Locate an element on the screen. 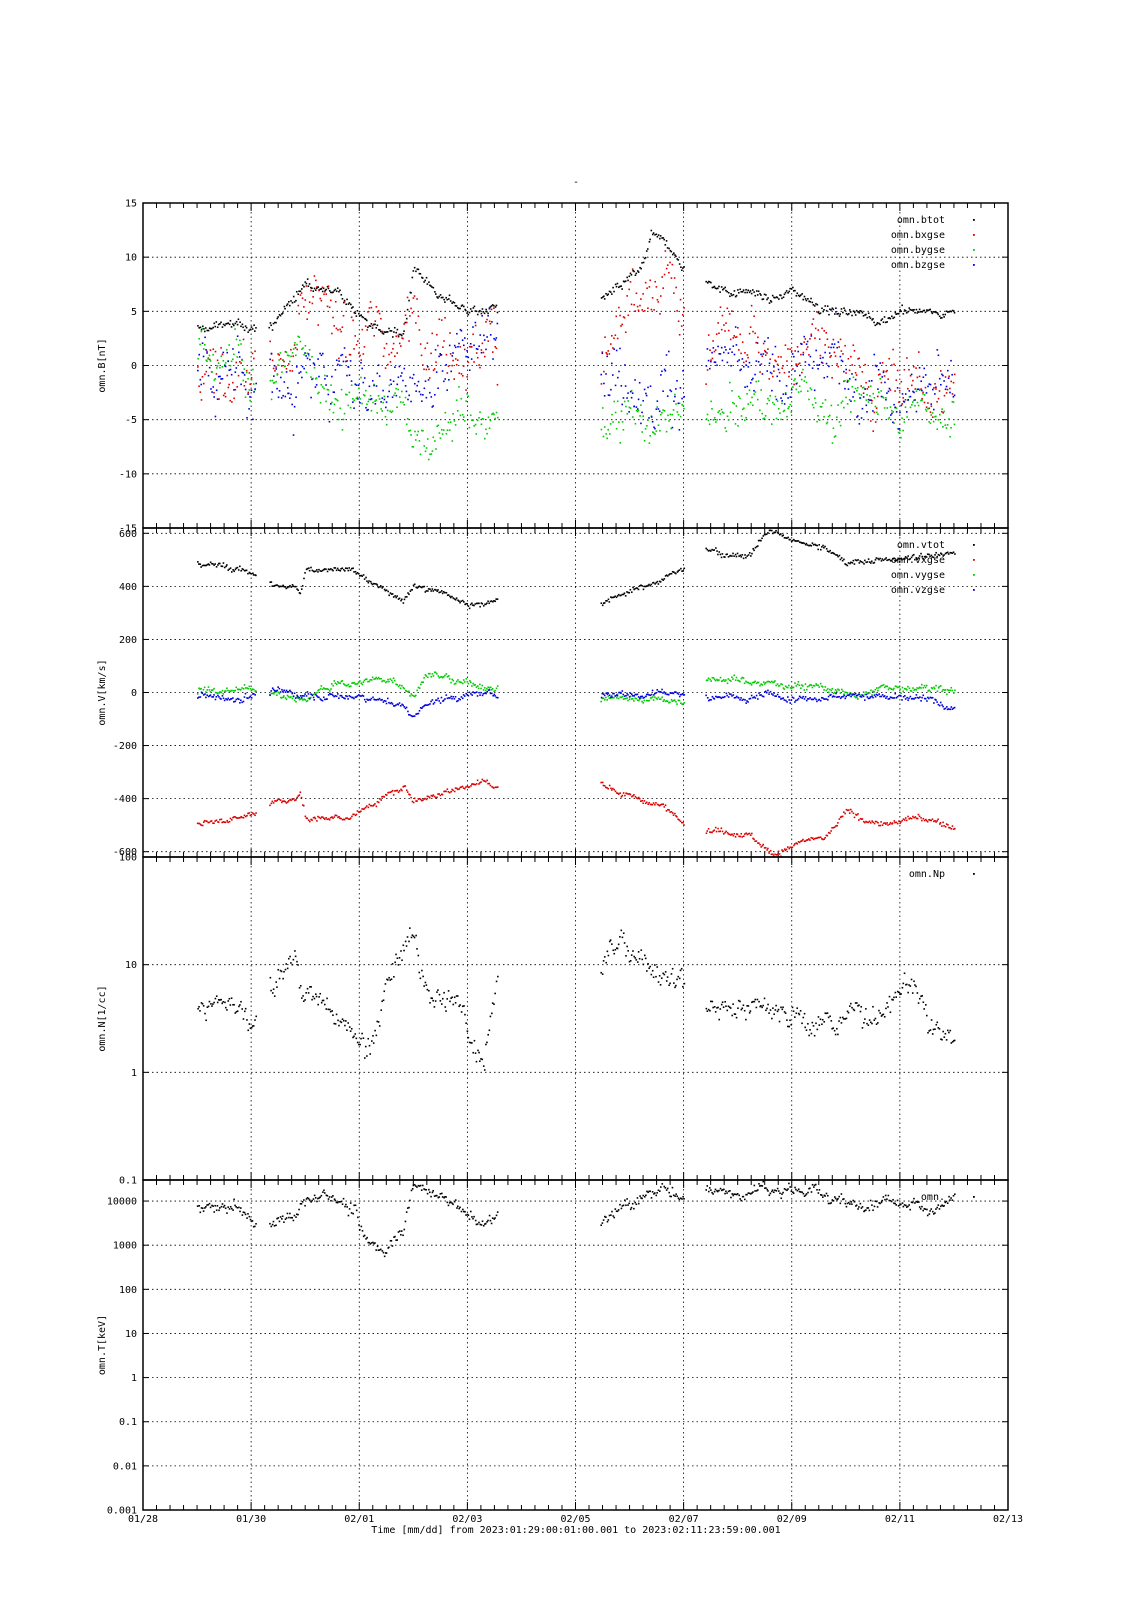  series-omn-Np is located at coordinates (576, 999).